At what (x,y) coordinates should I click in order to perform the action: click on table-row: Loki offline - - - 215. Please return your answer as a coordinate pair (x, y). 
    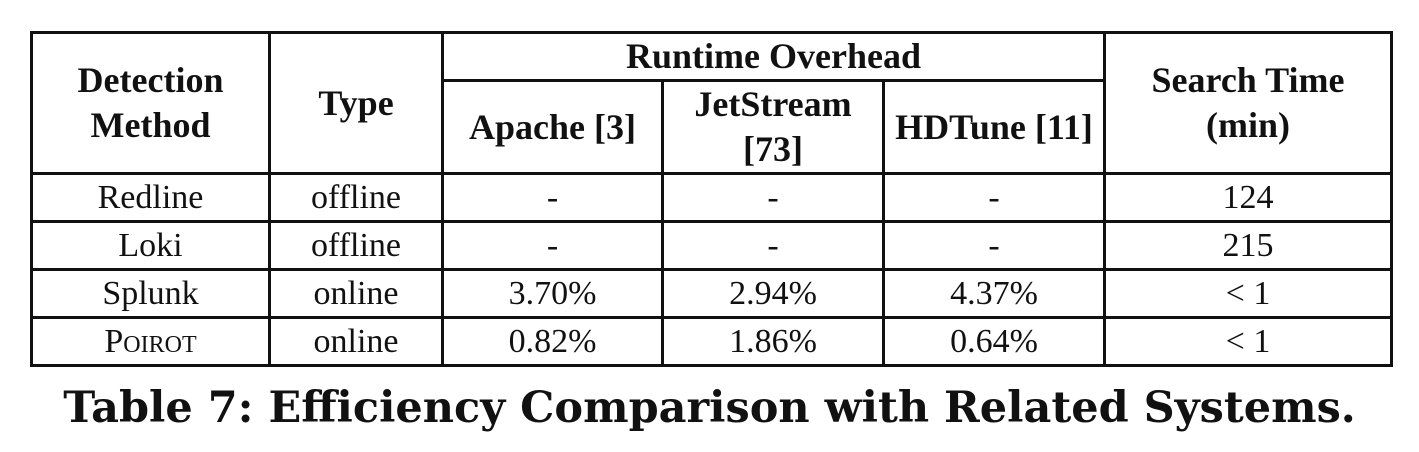
    Looking at the image, I should click on (711, 245).